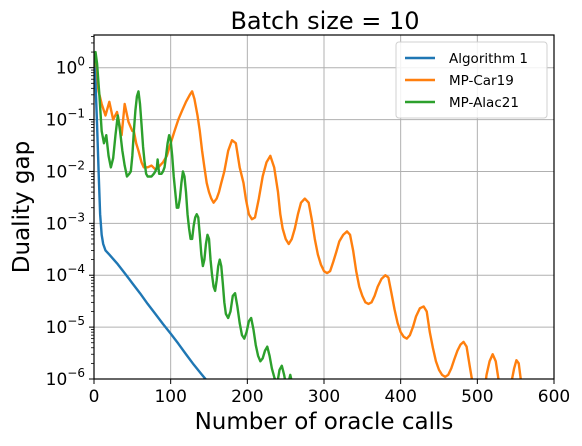 This screenshot has width=582, height=446. What do you see at coordinates (400, 397) in the screenshot?
I see `x-tick-label: 400` at bounding box center [400, 397].